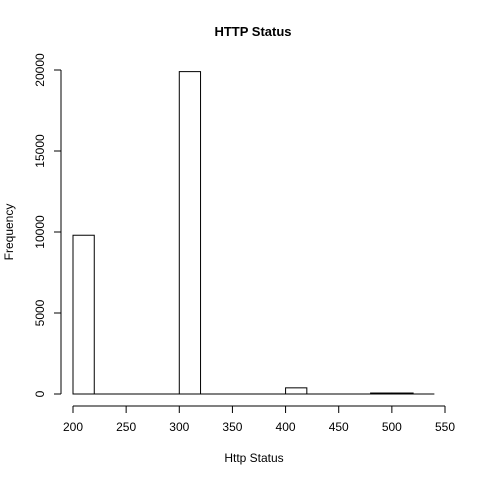 The width and height of the screenshot is (480, 480). What do you see at coordinates (179, 427) in the screenshot?
I see `x-tick-label-300: 300` at bounding box center [179, 427].